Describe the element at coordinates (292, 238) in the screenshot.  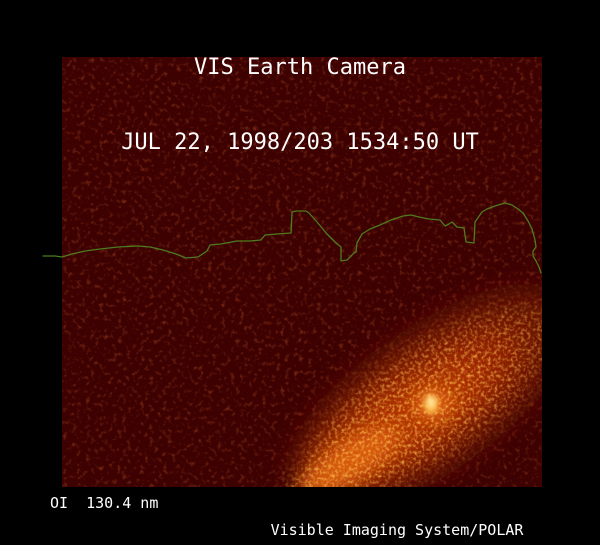
I see `earth-limb-terminator-line` at that location.